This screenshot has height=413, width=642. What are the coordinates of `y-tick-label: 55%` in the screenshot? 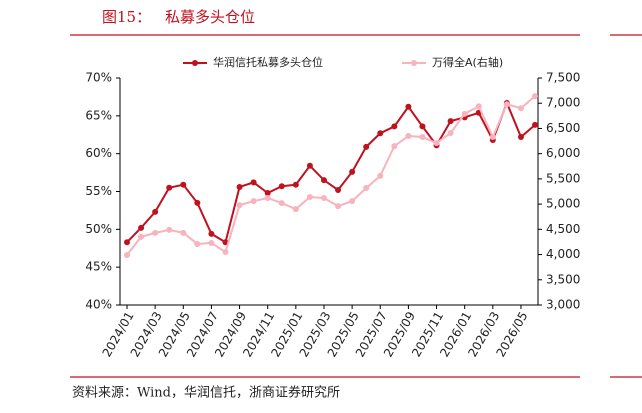 It's located at (98, 191).